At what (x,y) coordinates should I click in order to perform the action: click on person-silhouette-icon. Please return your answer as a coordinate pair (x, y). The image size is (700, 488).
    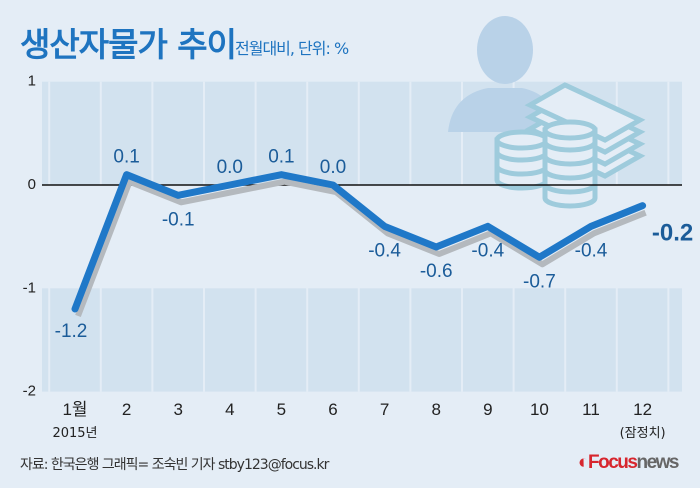
    Looking at the image, I should click on (504, 74).